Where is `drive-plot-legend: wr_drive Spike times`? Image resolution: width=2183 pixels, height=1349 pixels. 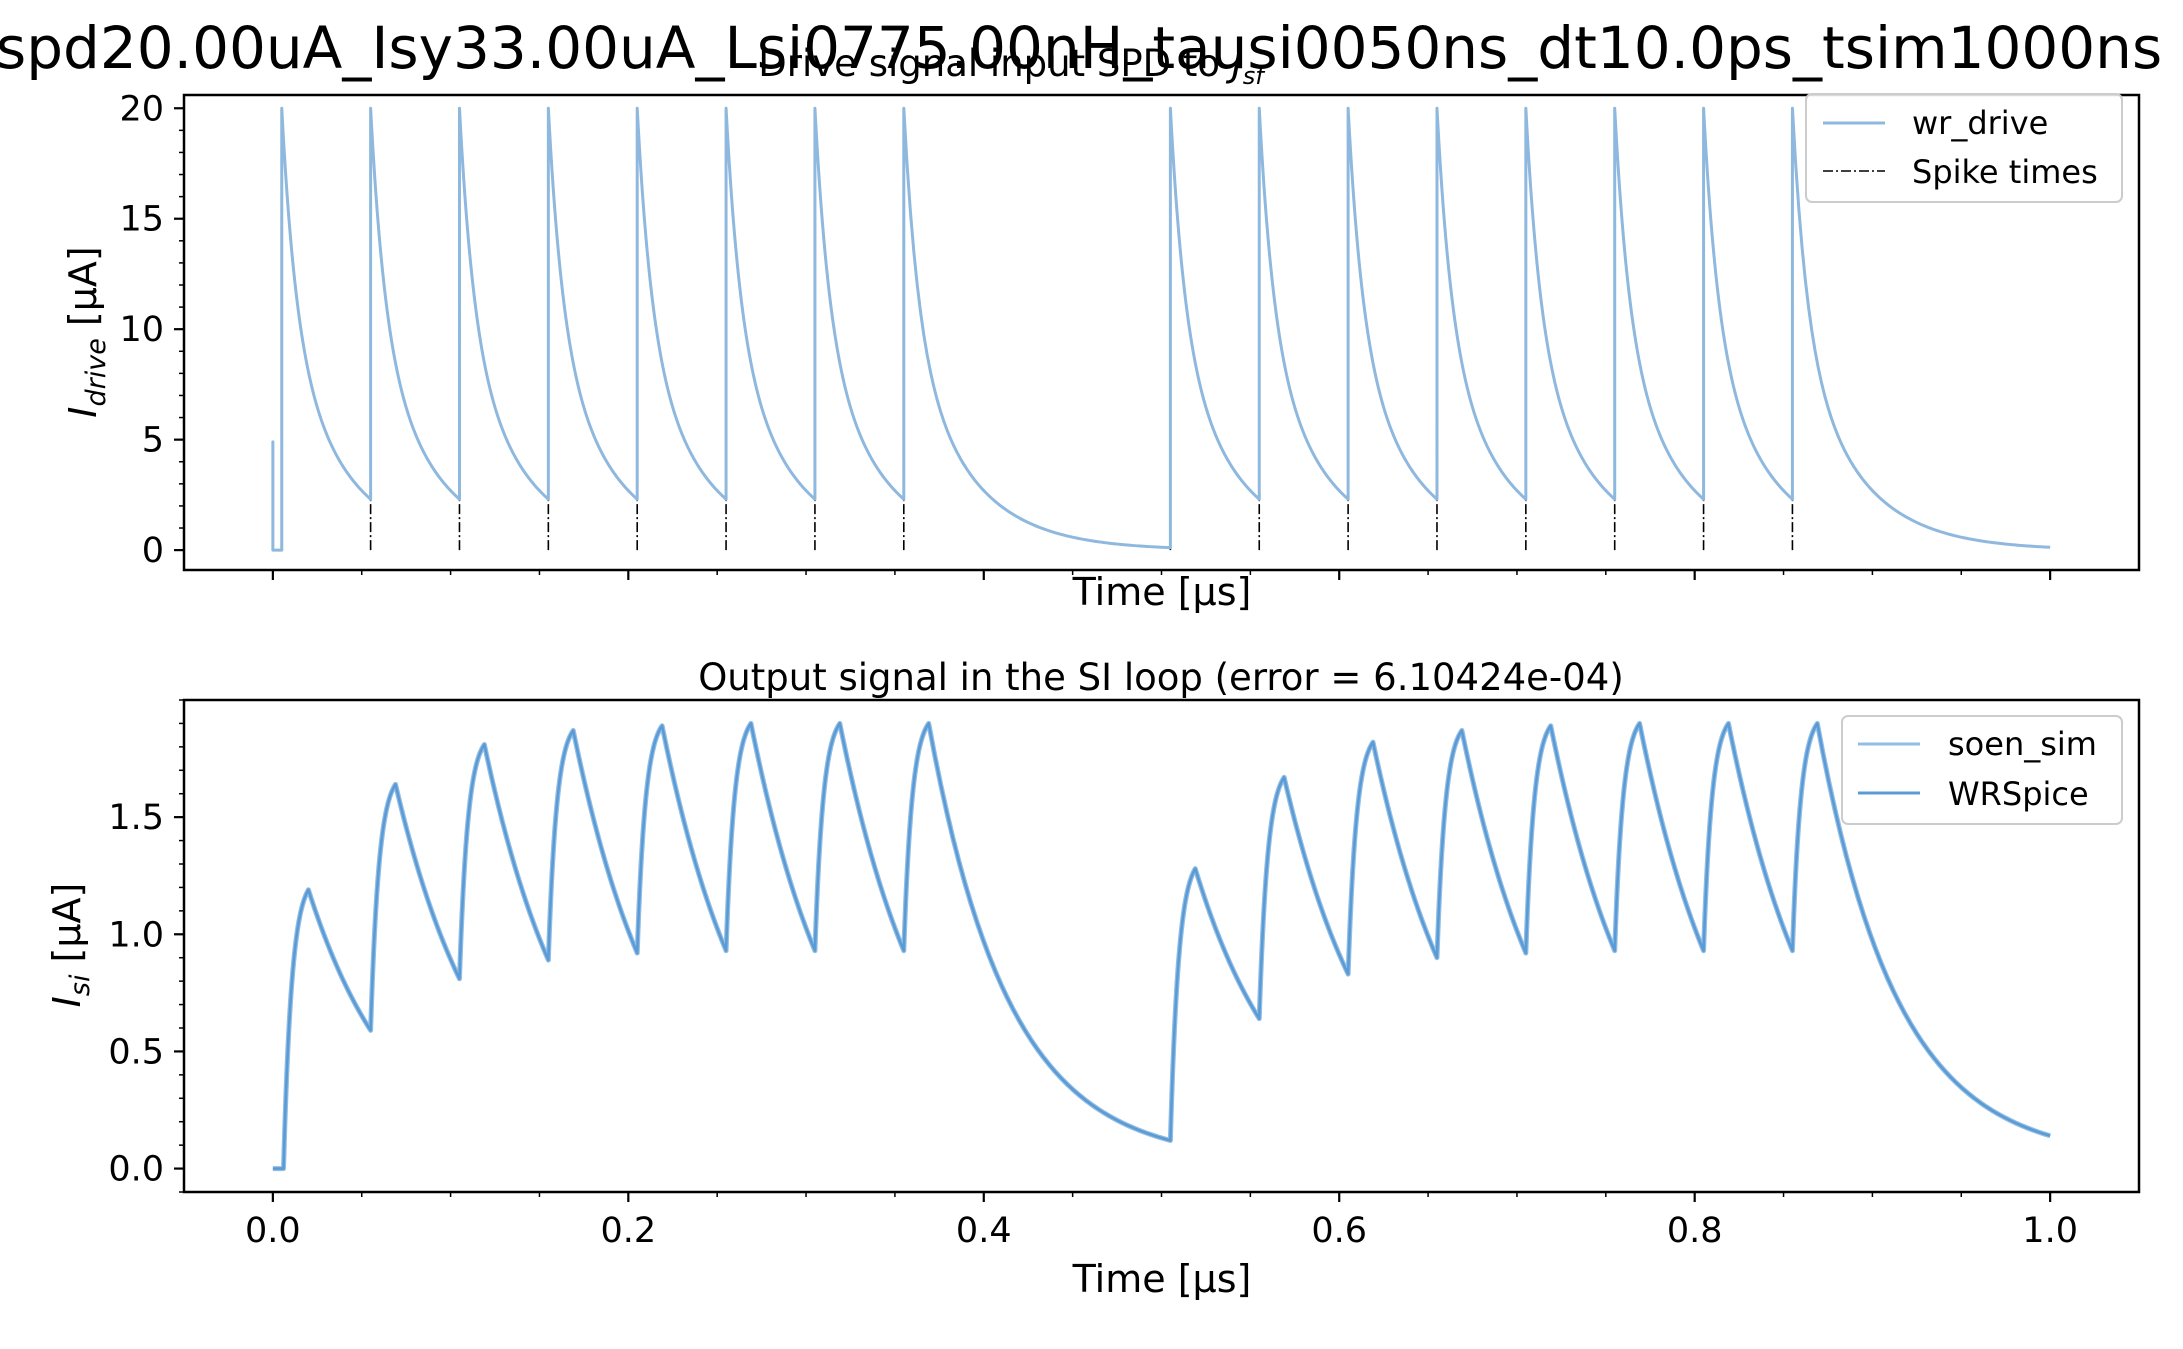 drive-plot-legend: wr_drive Spike times is located at coordinates (1964, 148).